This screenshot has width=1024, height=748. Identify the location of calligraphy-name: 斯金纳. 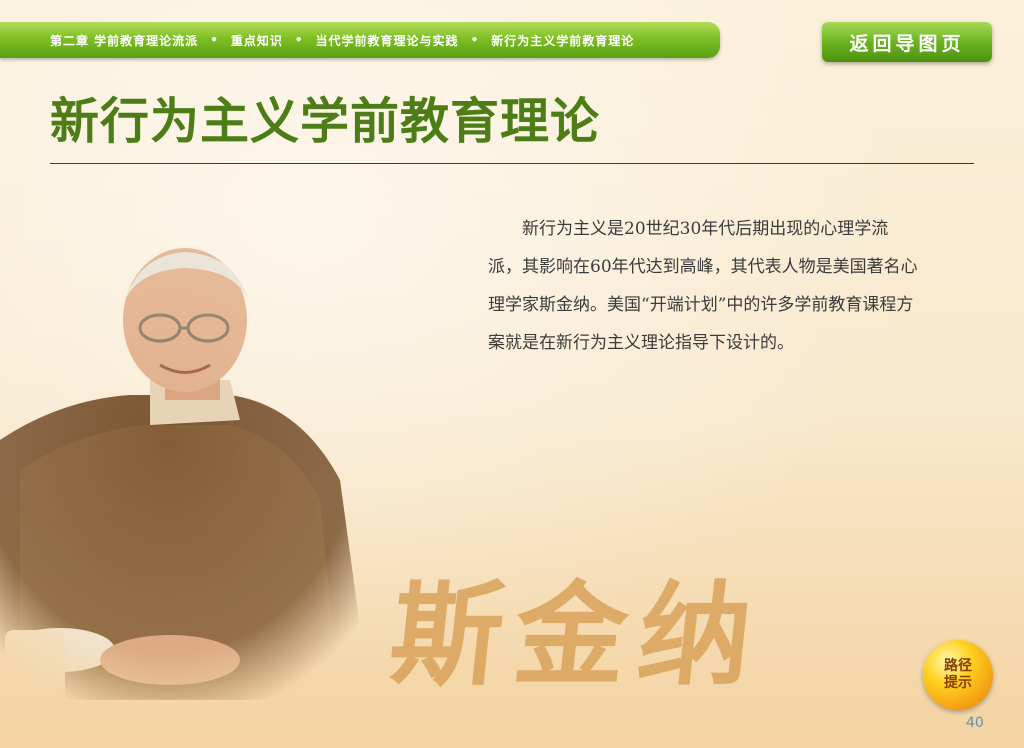
(577, 635).